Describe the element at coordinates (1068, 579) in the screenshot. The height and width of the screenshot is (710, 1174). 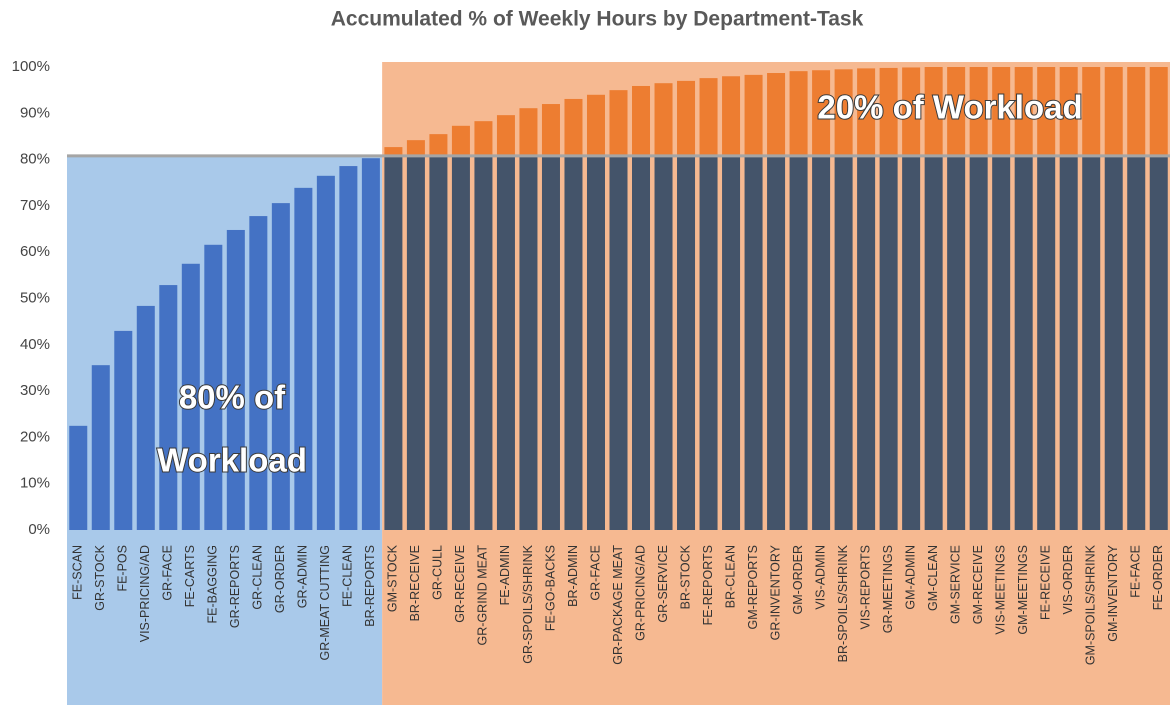
I see `x-tick-label: VIS-ORDER` at that location.